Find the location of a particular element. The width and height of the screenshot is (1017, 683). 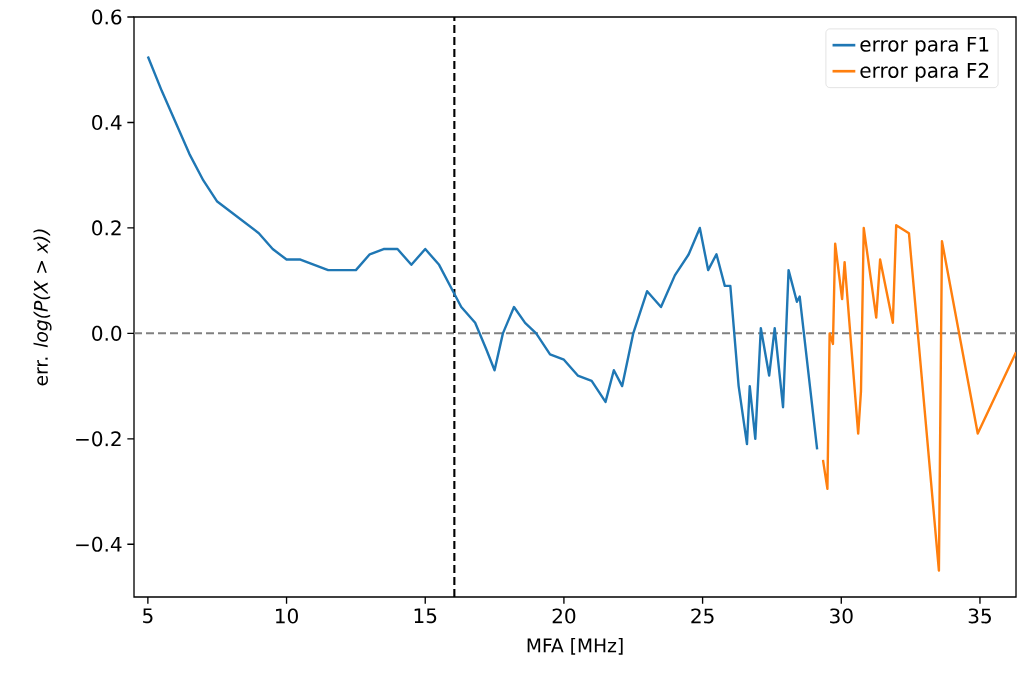

y-tick-label: 0.4 is located at coordinates (107, 122).